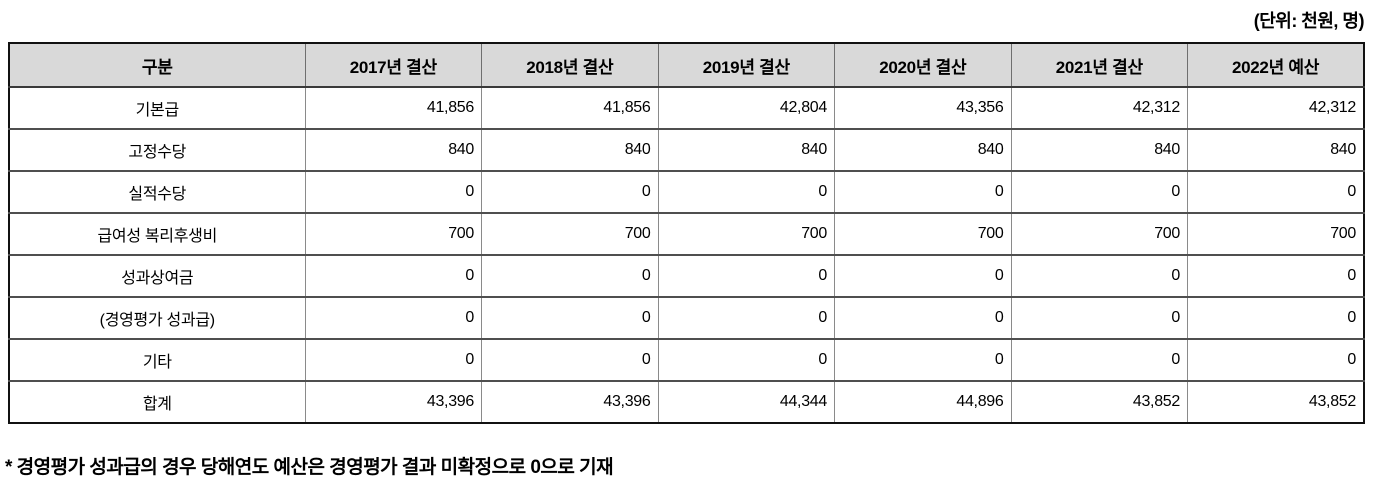 This screenshot has width=1373, height=495. I want to click on table-row: 고정수당 840 840 840 840 840 840, so click(686, 150).